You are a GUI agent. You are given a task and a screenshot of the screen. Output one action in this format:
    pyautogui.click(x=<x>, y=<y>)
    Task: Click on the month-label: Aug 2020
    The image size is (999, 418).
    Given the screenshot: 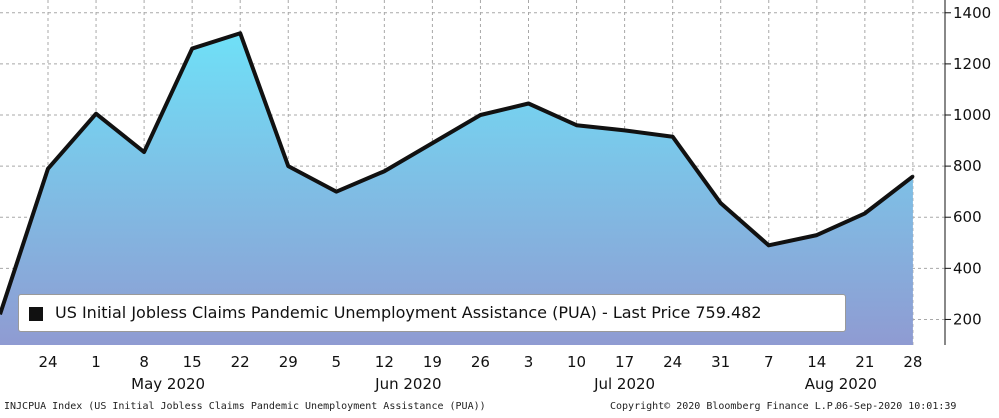 What is the action you would take?
    pyautogui.click(x=841, y=384)
    